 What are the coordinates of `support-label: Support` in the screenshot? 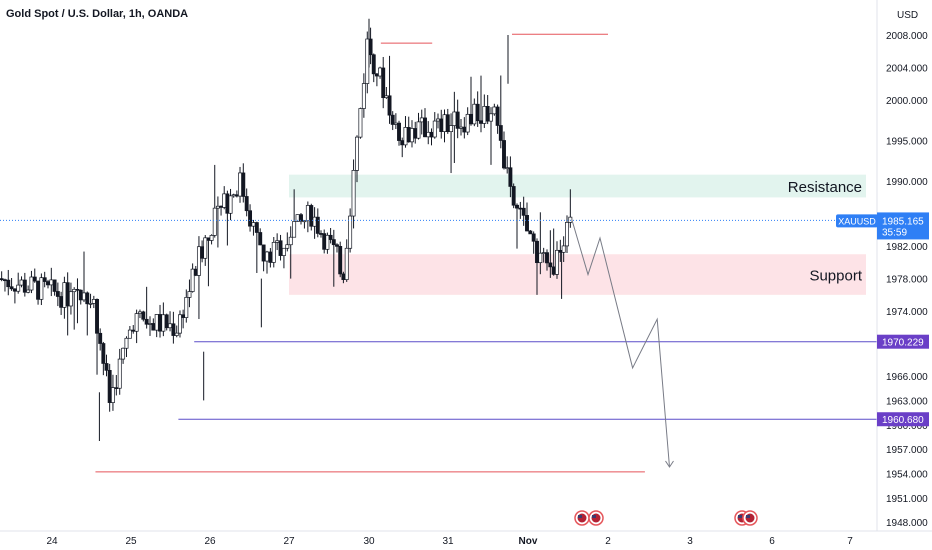 It's located at (835, 276).